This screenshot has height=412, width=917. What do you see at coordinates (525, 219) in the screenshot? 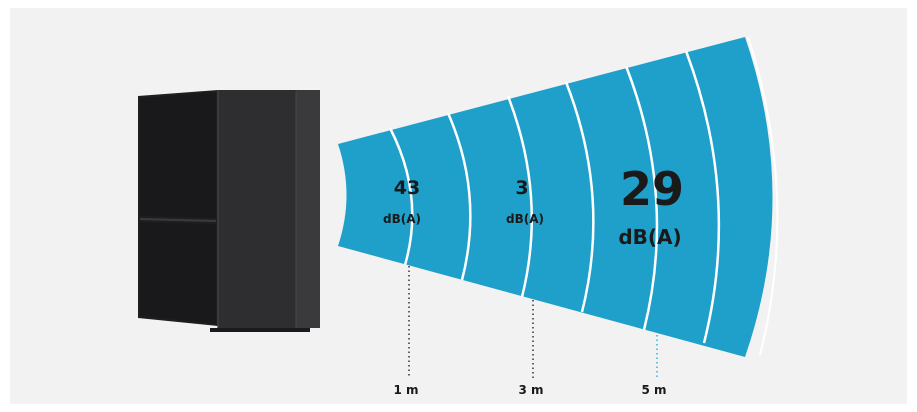
I see `reading-unit-2: dB(A)` at bounding box center [525, 219].